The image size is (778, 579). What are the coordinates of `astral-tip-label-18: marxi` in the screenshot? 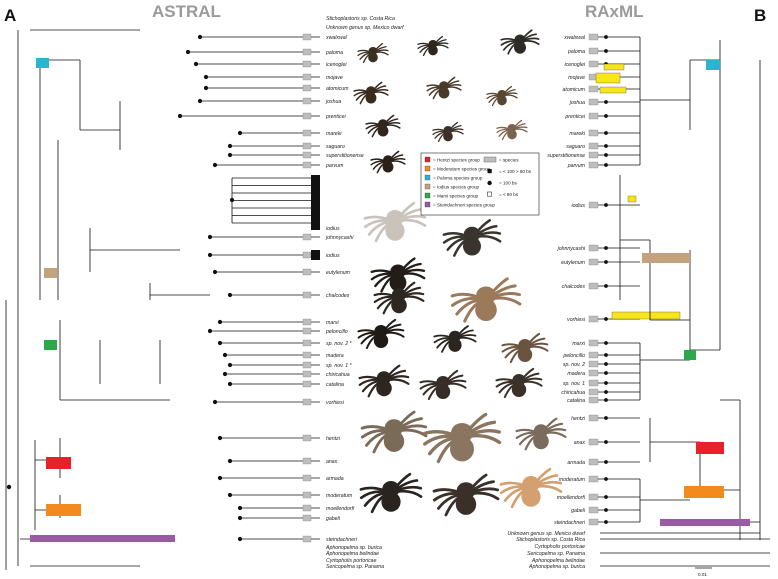 It's located at (333, 323).